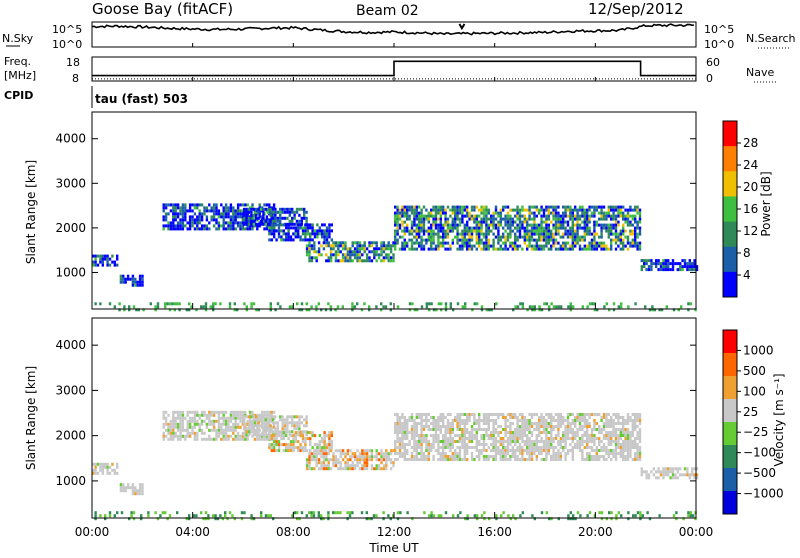  What do you see at coordinates (393, 547) in the screenshot?
I see `time-axis-label: Time UT` at bounding box center [393, 547].